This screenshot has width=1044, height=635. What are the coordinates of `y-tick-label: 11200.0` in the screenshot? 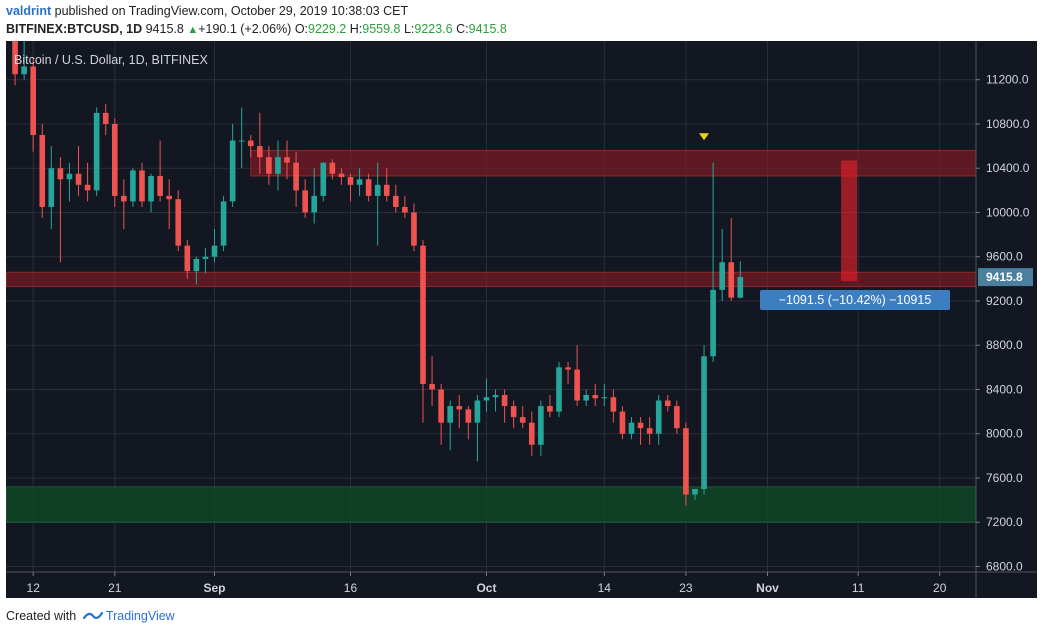 It's located at (1007, 80).